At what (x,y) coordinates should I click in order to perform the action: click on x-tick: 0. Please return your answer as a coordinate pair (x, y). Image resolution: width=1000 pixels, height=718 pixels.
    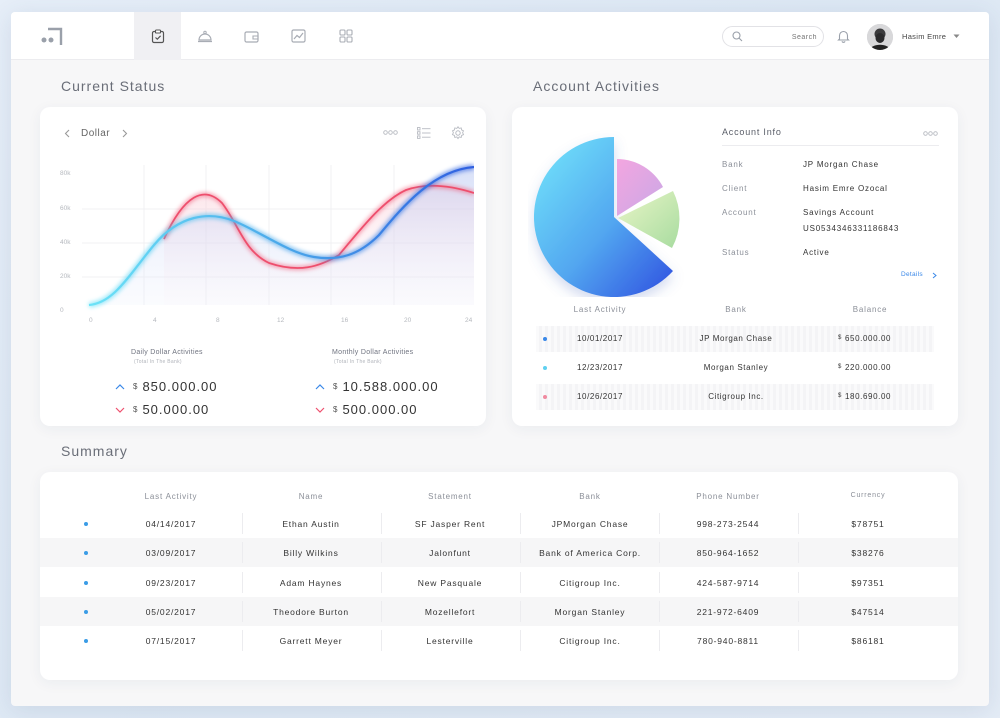
    Looking at the image, I should click on (91, 320).